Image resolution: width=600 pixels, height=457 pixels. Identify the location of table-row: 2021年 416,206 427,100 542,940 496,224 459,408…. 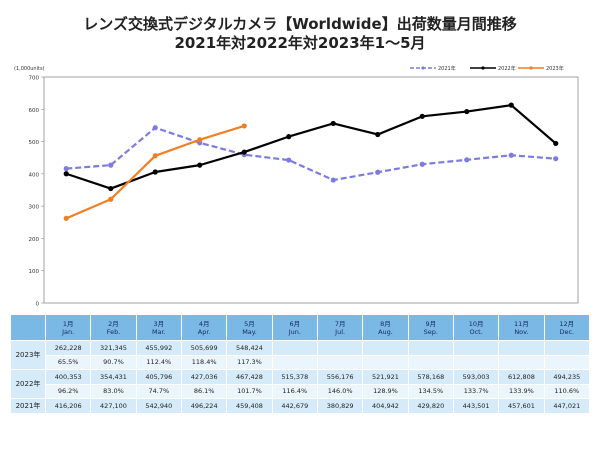
(300, 406).